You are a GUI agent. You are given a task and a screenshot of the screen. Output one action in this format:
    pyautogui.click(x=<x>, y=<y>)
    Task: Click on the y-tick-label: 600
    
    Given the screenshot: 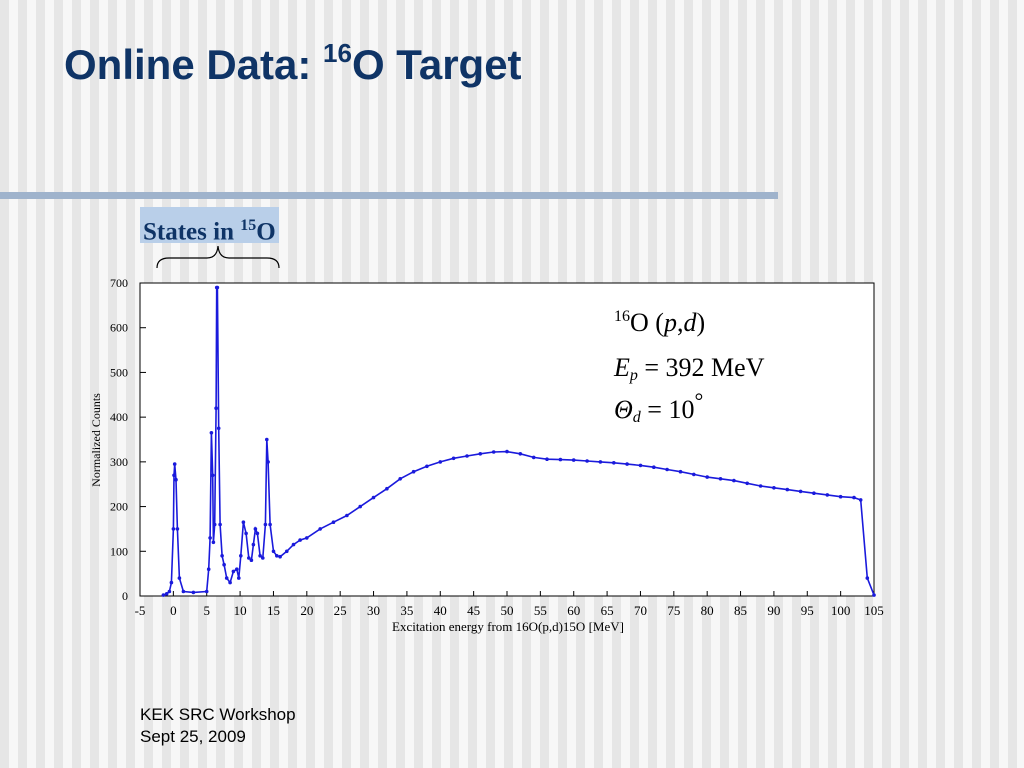 What is the action you would take?
    pyautogui.click(x=119, y=328)
    